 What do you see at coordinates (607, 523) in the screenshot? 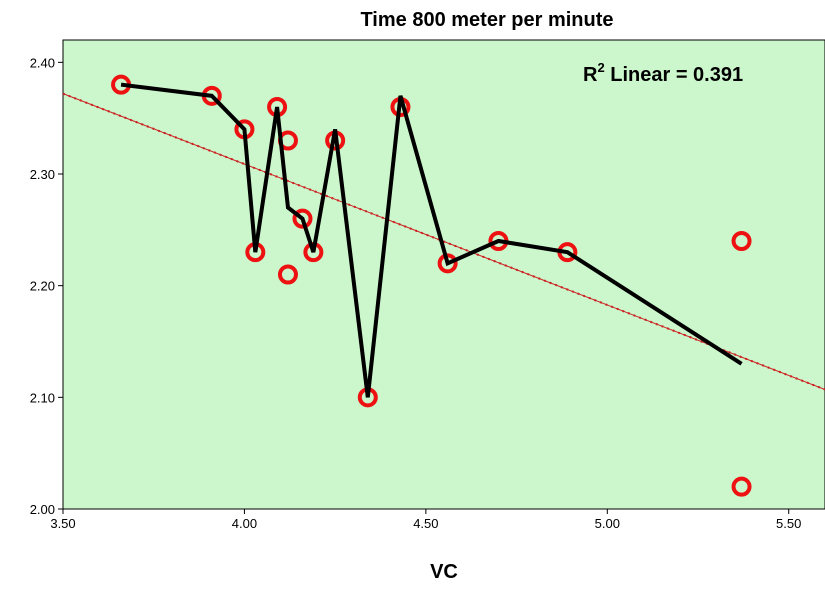
I see `x-tick-label: 5.00` at bounding box center [607, 523].